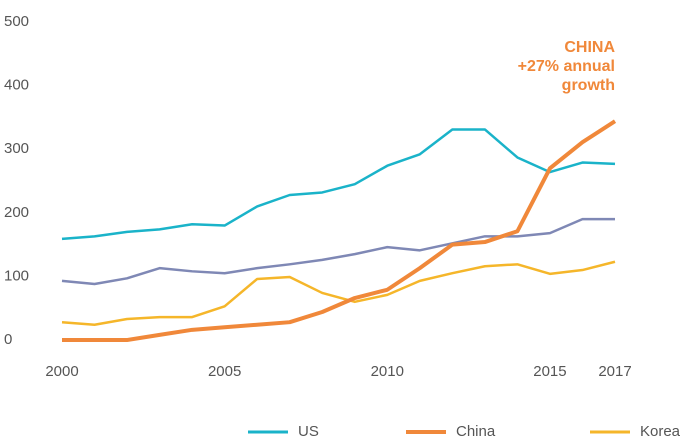 The width and height of the screenshot is (683, 445). I want to click on x-tick-label: 2017, so click(614, 371).